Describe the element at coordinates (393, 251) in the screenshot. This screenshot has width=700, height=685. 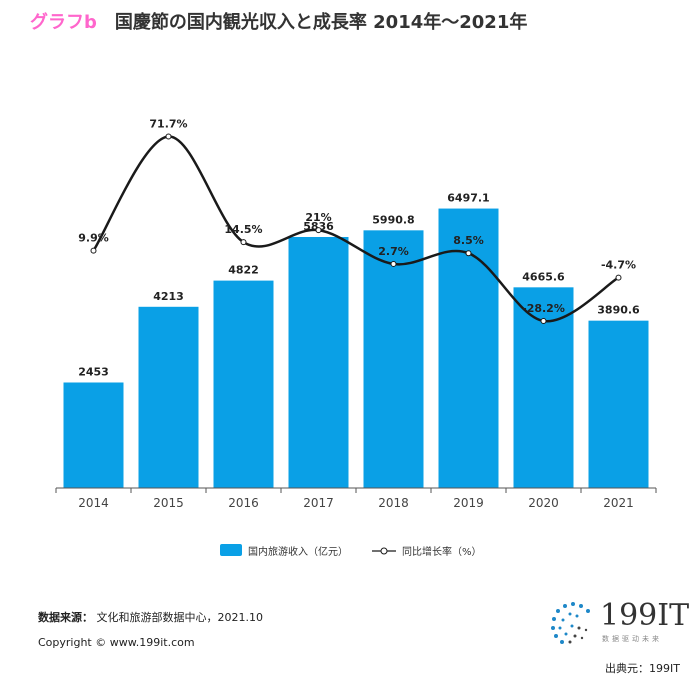
I see `line-value-label: 2.7%` at that location.